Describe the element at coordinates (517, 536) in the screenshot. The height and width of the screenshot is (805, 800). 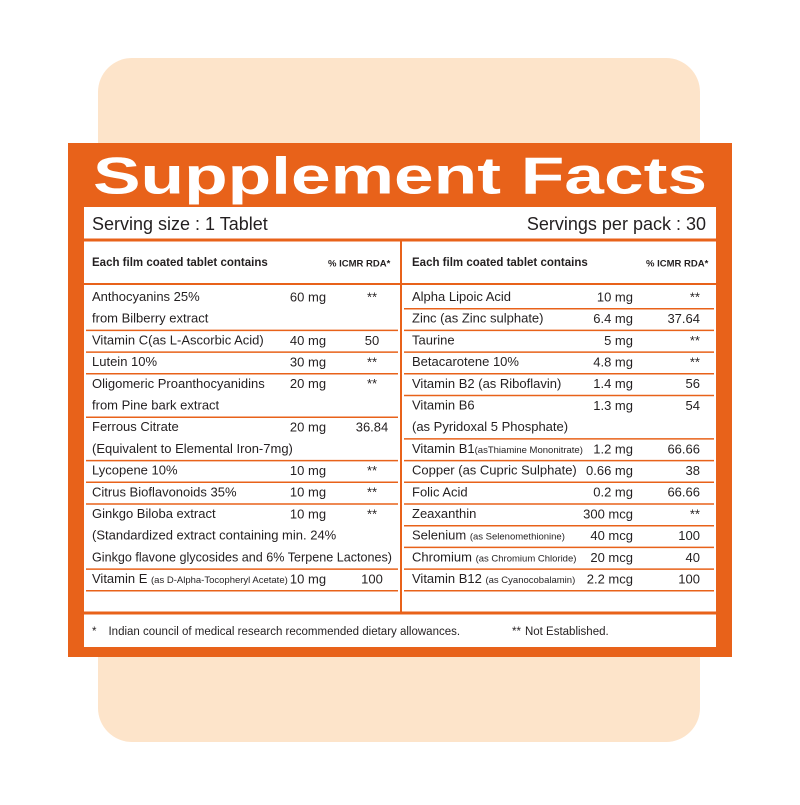
I see `name-note: (as Selenomethionine)` at that location.